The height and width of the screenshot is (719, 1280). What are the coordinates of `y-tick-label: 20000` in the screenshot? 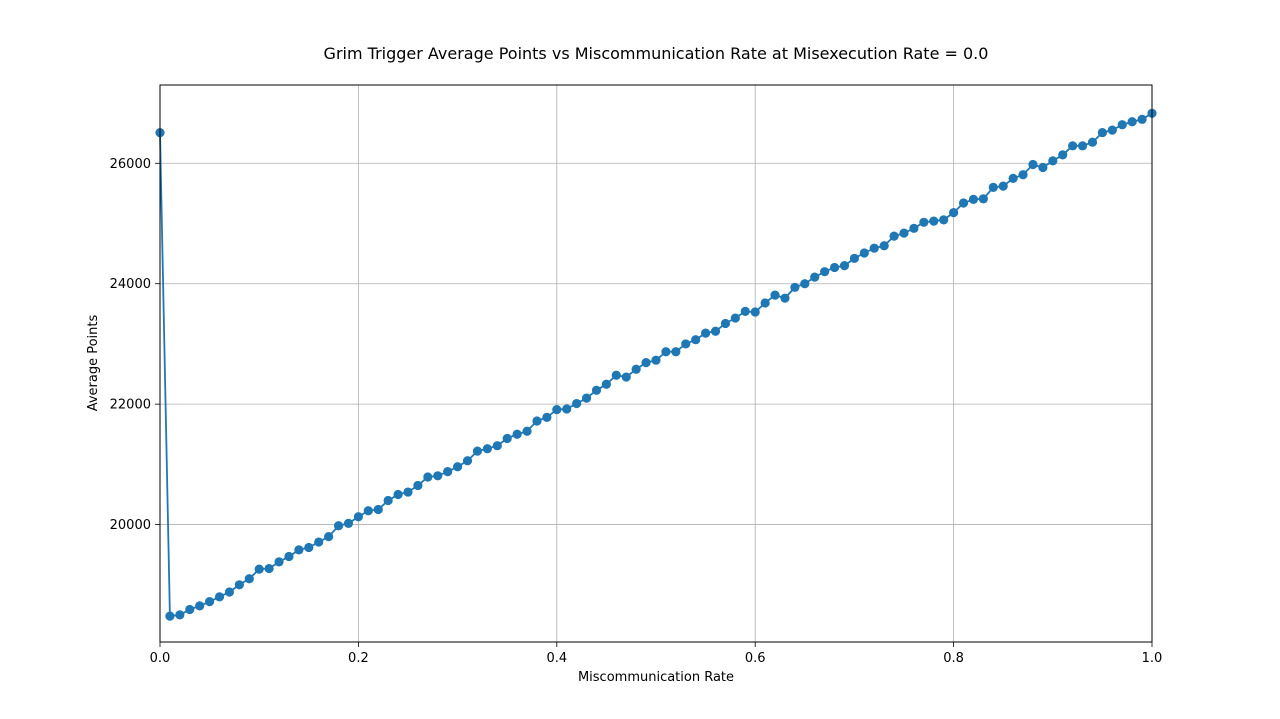 It's located at (130, 525).